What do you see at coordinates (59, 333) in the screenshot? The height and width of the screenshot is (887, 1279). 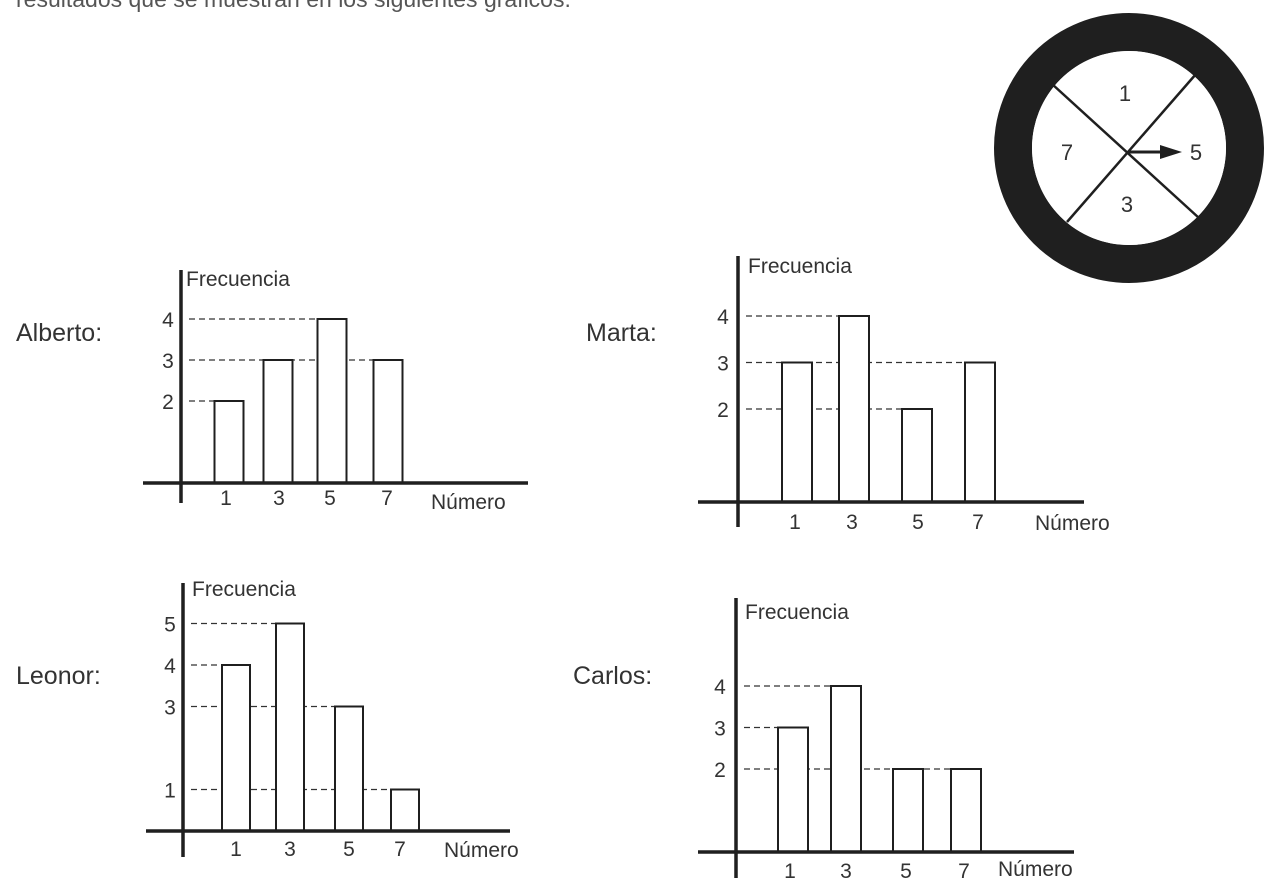 I see `person-label-alberto: Alberto:` at bounding box center [59, 333].